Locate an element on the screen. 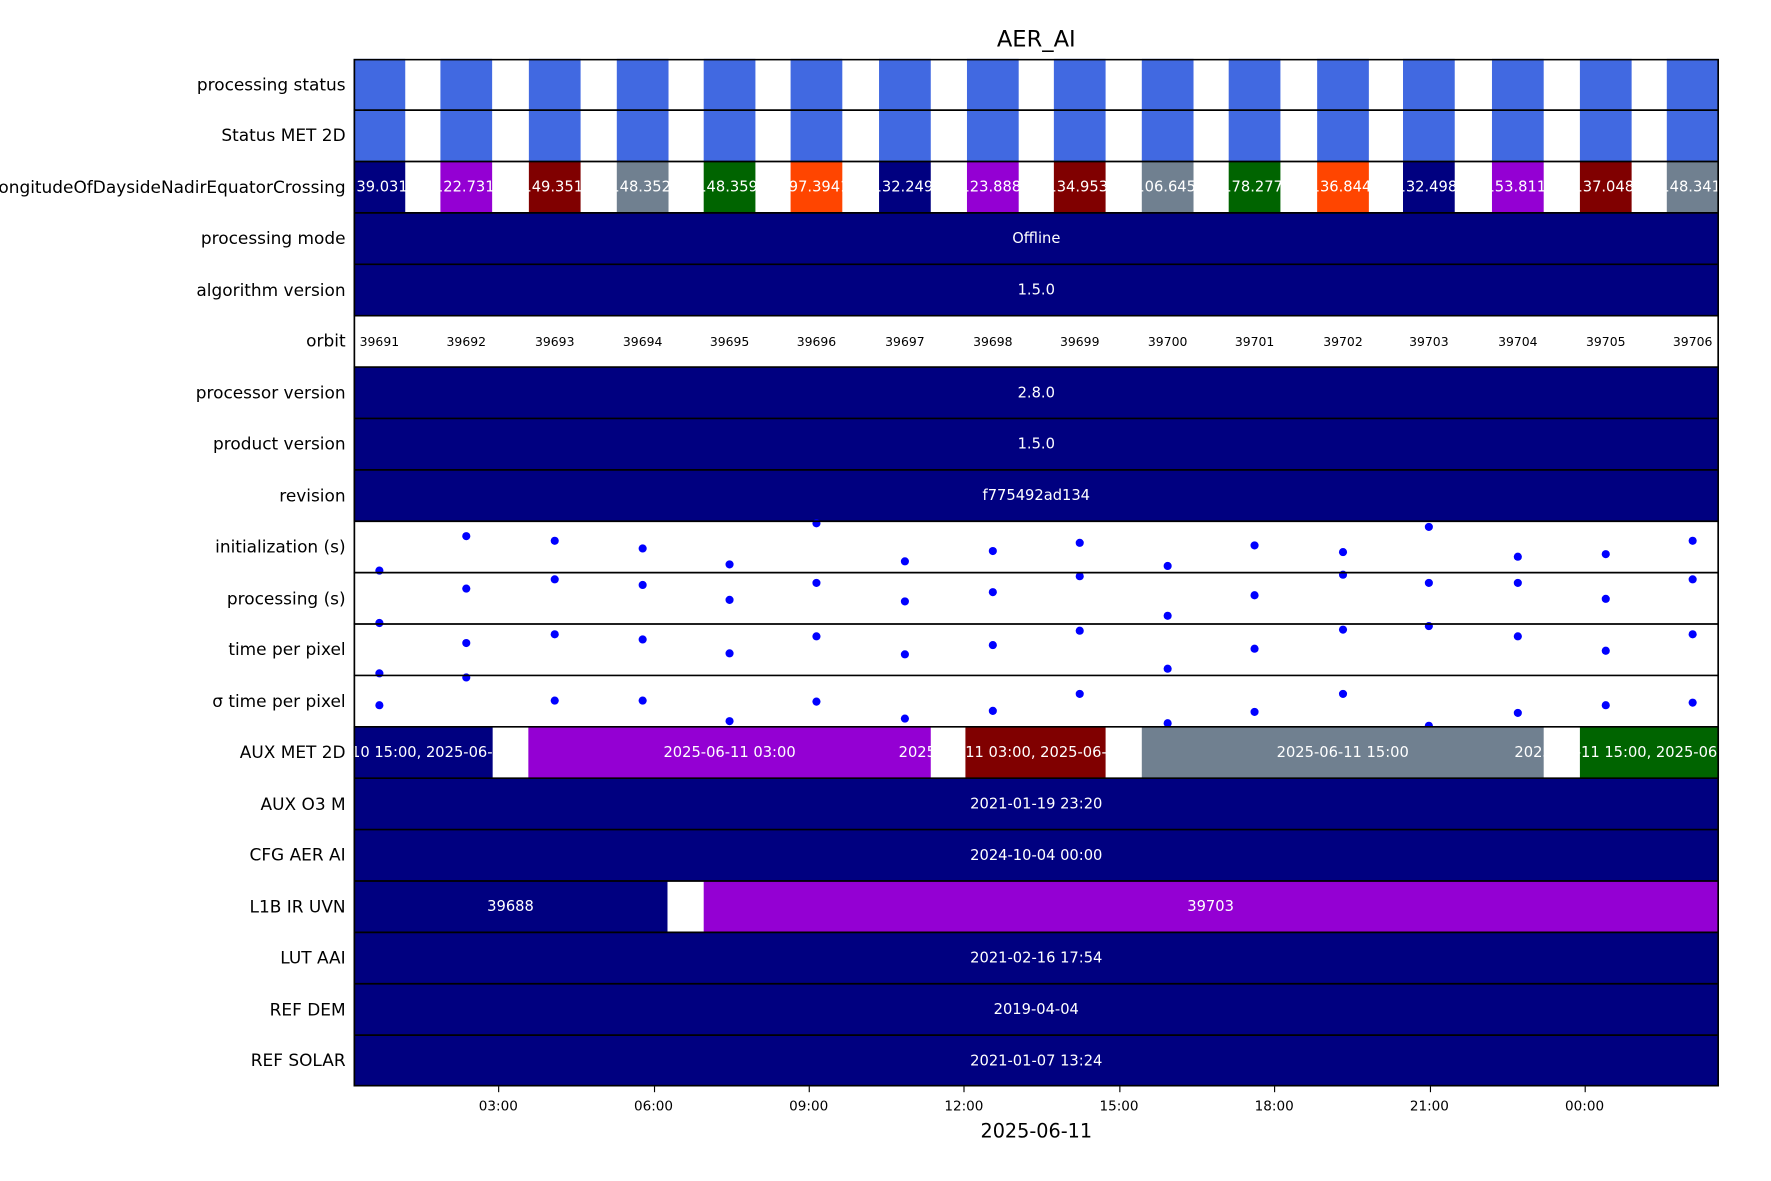  x-tick-label: 12:00 is located at coordinates (964, 1105).